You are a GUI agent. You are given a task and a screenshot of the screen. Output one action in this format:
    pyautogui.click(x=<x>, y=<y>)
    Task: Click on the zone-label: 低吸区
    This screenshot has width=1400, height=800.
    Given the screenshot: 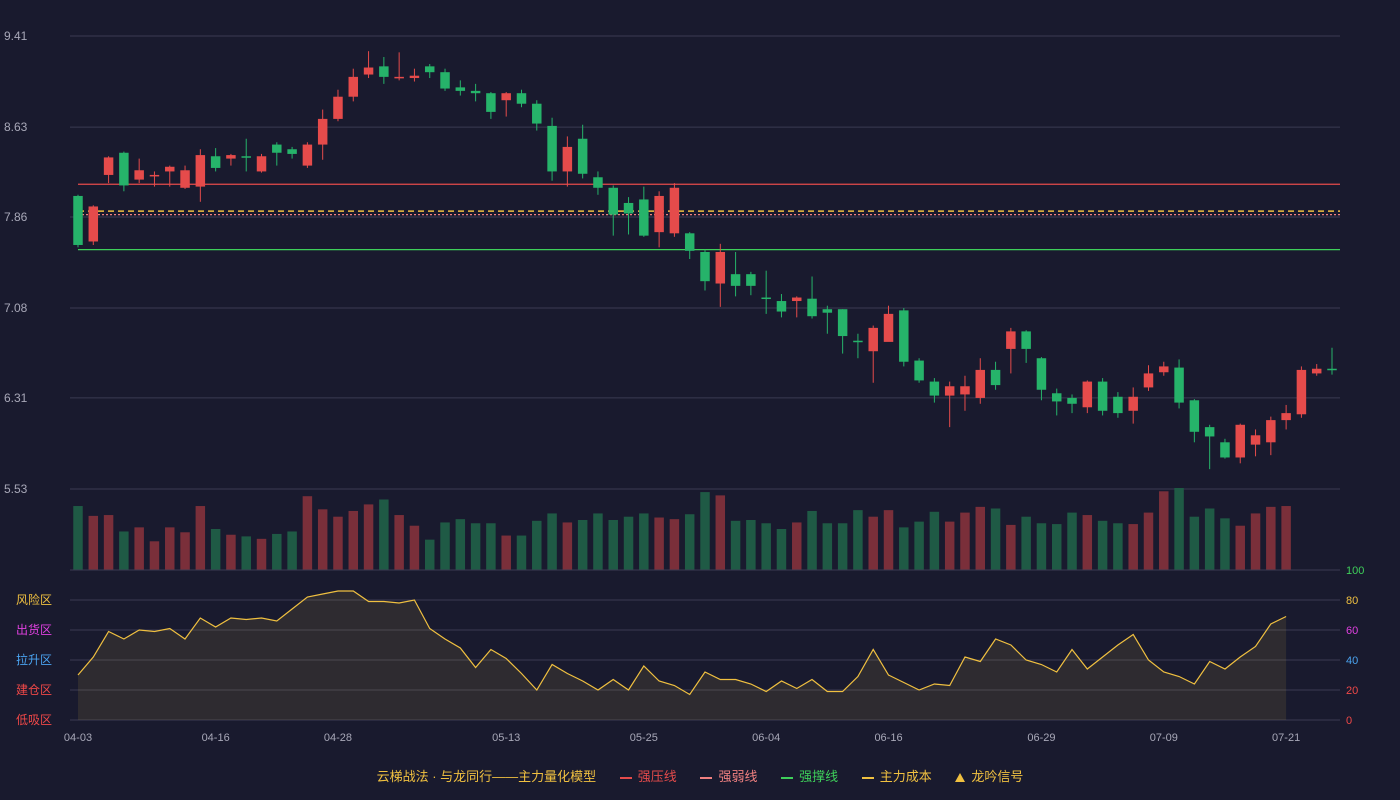 What is the action you would take?
    pyautogui.click(x=34, y=720)
    